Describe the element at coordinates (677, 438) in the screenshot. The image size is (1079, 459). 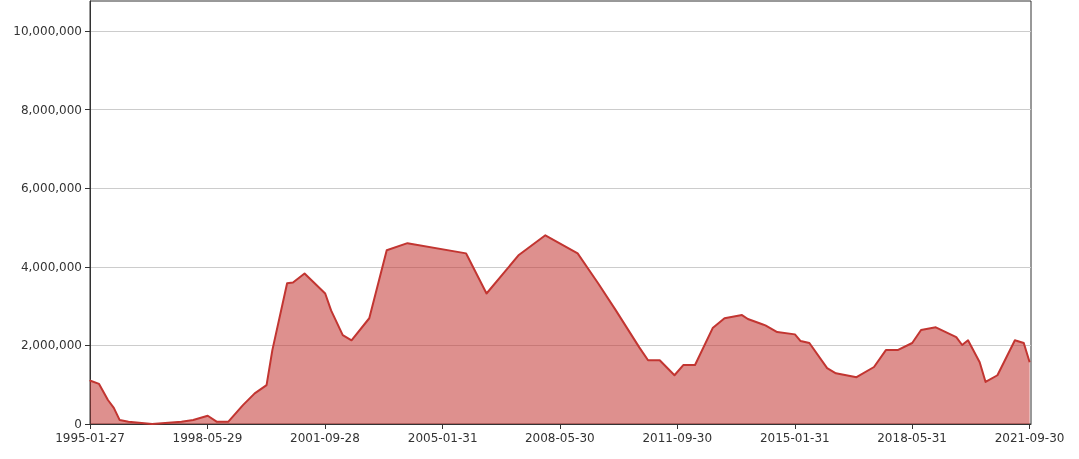
I see `x-tick-label: 2011-09-30` at that location.